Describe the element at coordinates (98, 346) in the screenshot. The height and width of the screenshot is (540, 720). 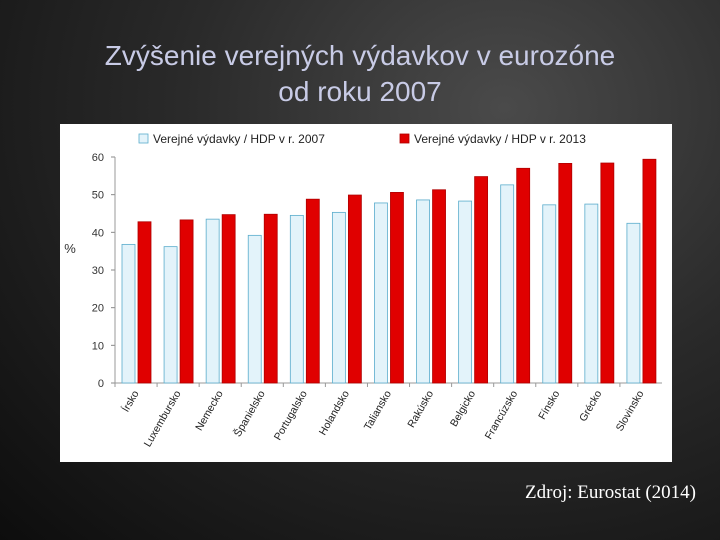
I see `y-tick-label: 10` at that location.